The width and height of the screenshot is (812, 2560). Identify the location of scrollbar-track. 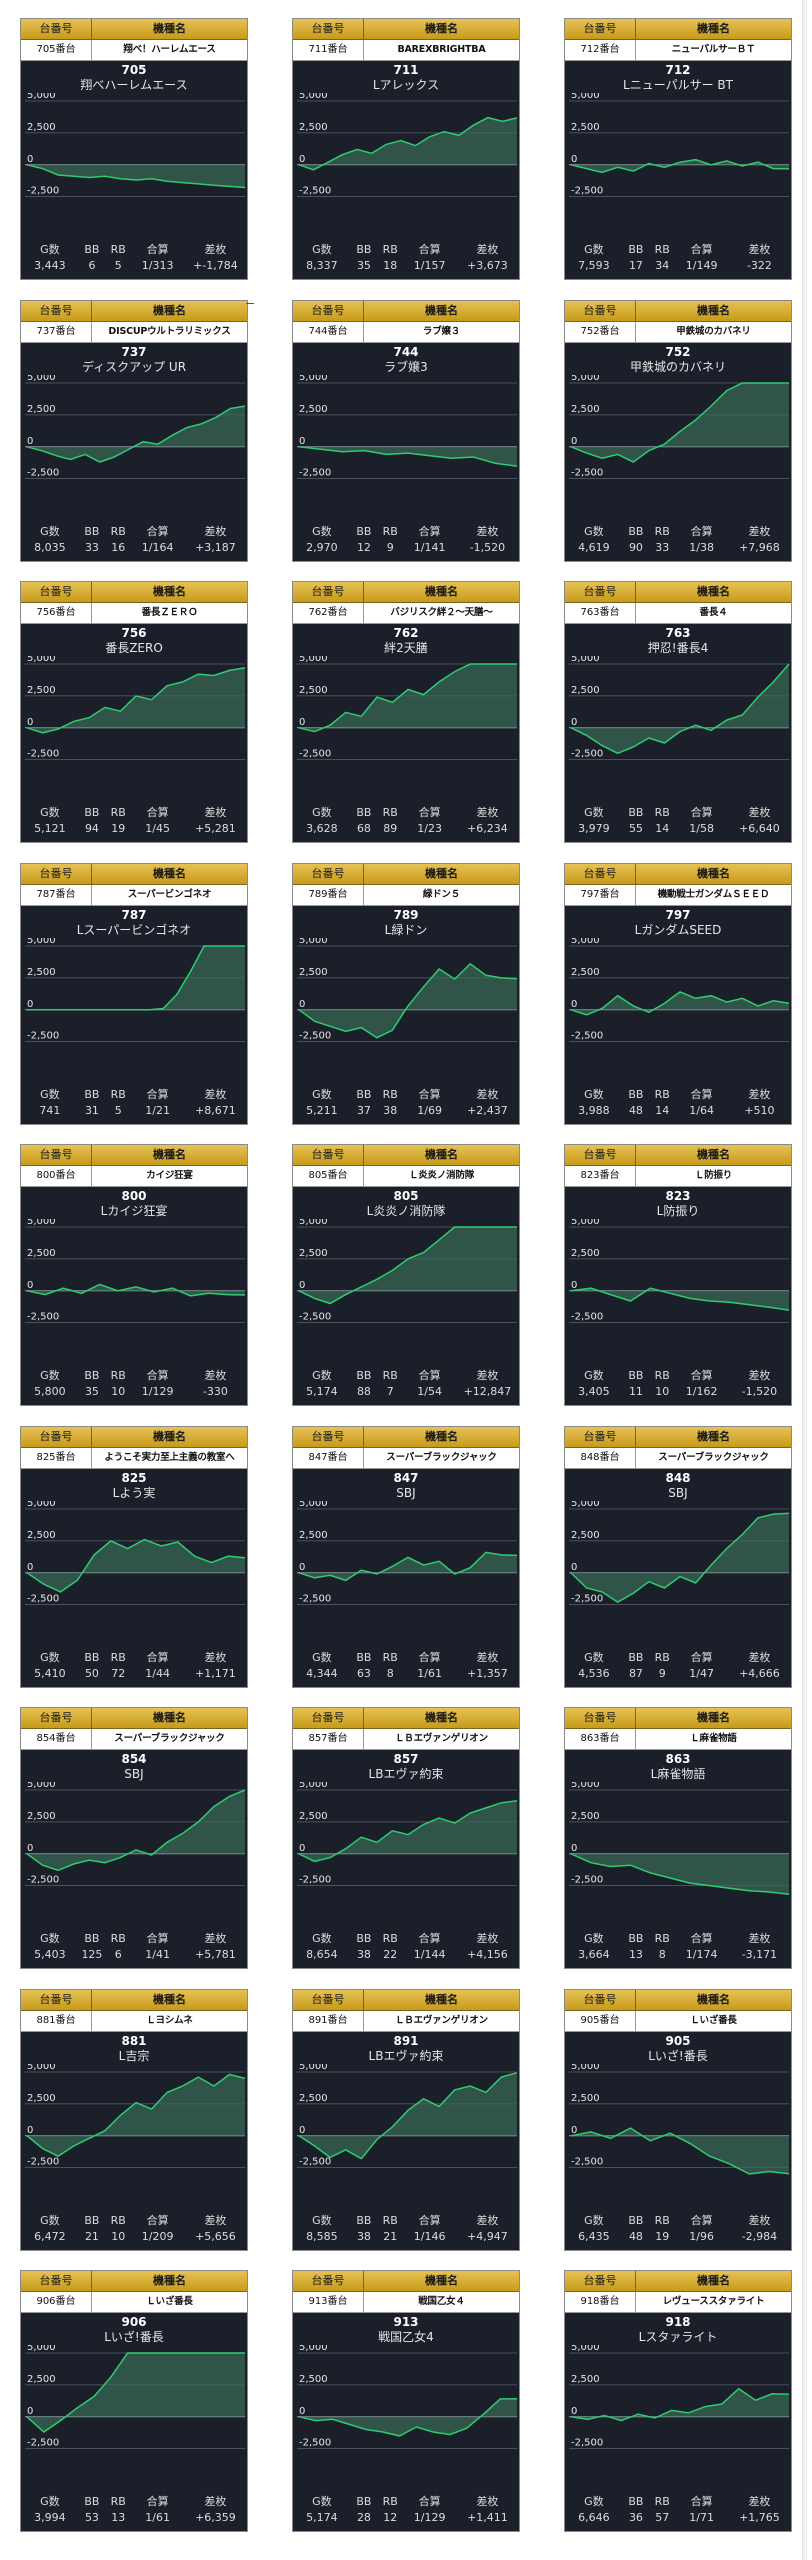
(804, 1280).